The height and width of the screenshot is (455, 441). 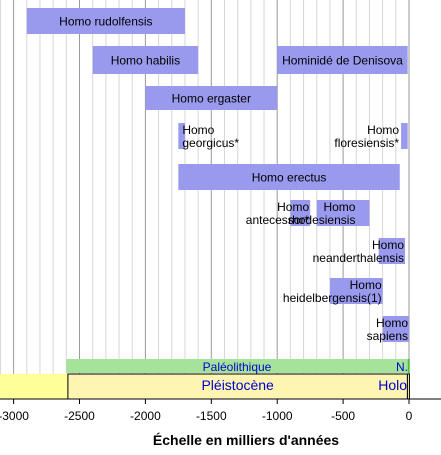 I want to click on species-label: floresiensis*, so click(x=366, y=143).